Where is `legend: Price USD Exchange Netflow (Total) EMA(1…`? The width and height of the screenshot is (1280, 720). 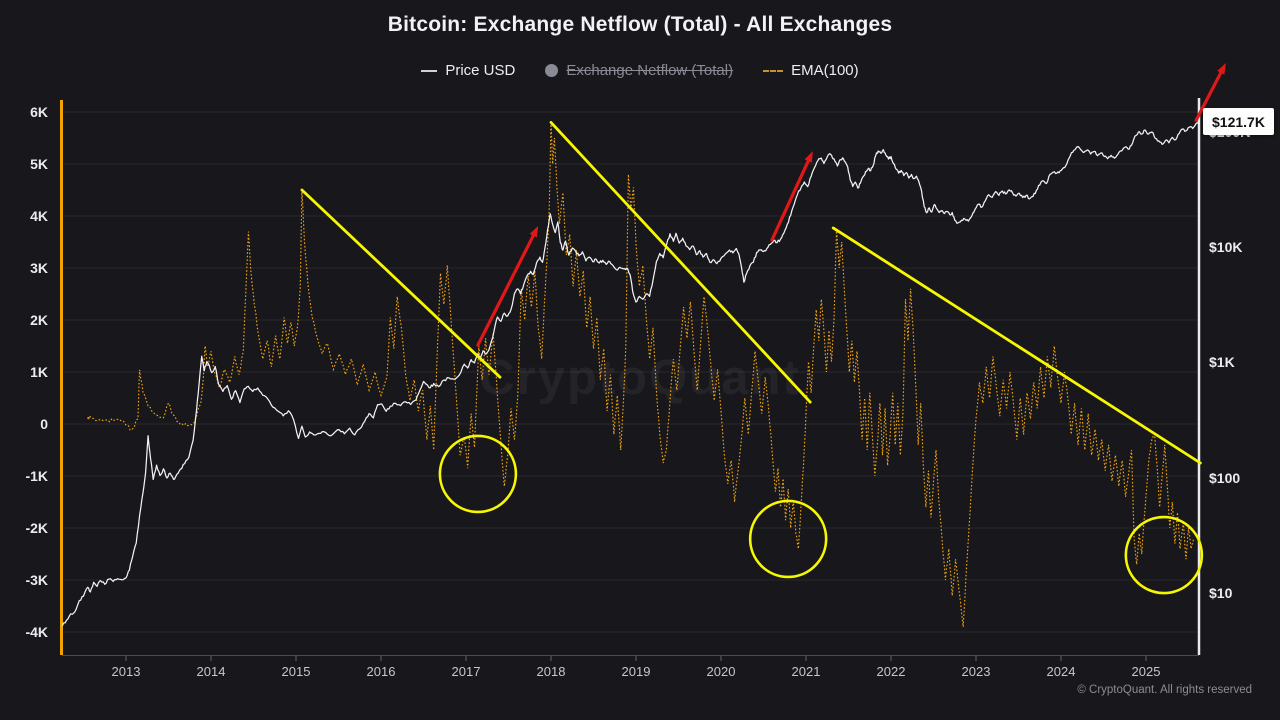 legend: Price USD Exchange Netflow (Total) EMA(1… is located at coordinates (640, 70).